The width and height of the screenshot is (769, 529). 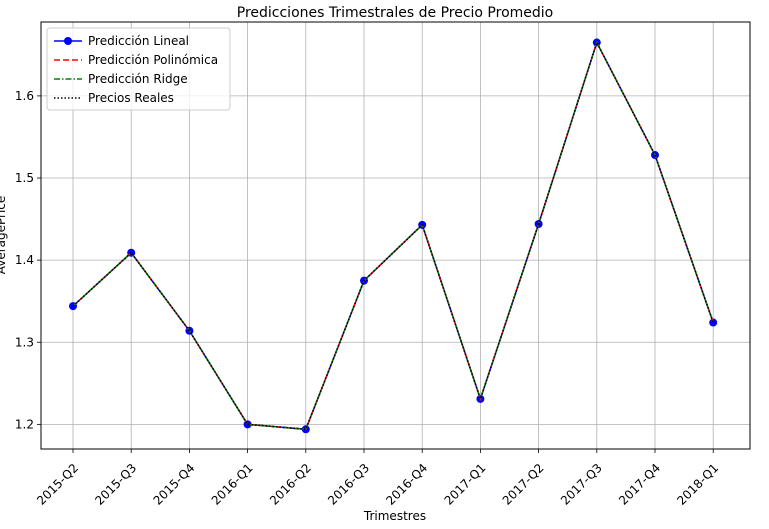 I want to click on y-tick-label: 1.4, so click(x=24, y=260).